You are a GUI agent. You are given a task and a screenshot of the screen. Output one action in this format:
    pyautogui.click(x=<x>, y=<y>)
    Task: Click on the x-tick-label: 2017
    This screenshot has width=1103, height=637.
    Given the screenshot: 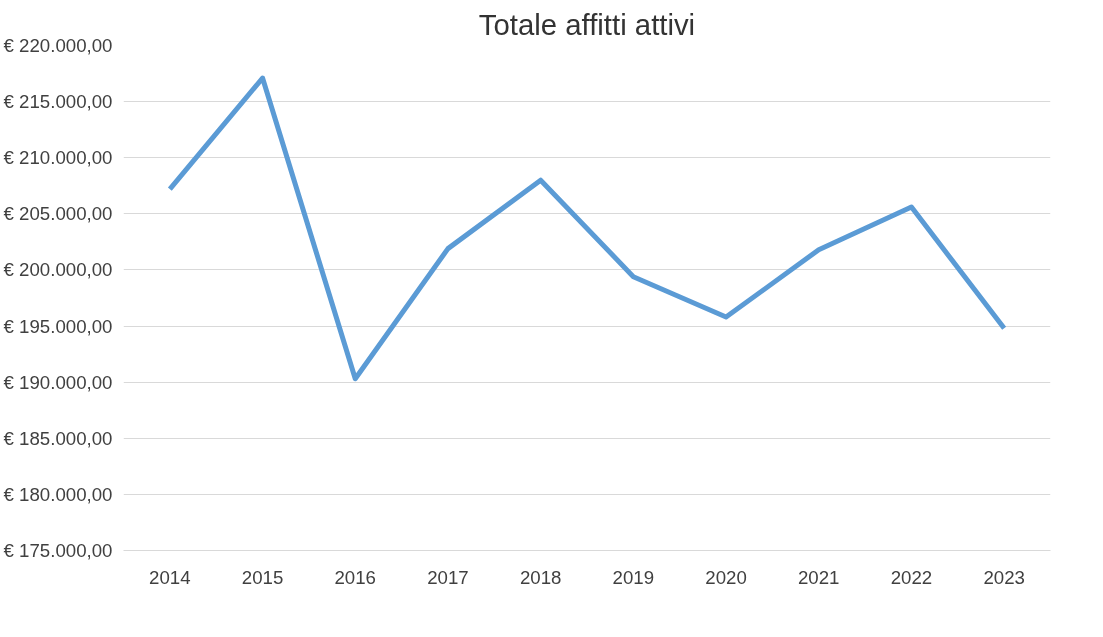 What is the action you would take?
    pyautogui.click(x=448, y=577)
    